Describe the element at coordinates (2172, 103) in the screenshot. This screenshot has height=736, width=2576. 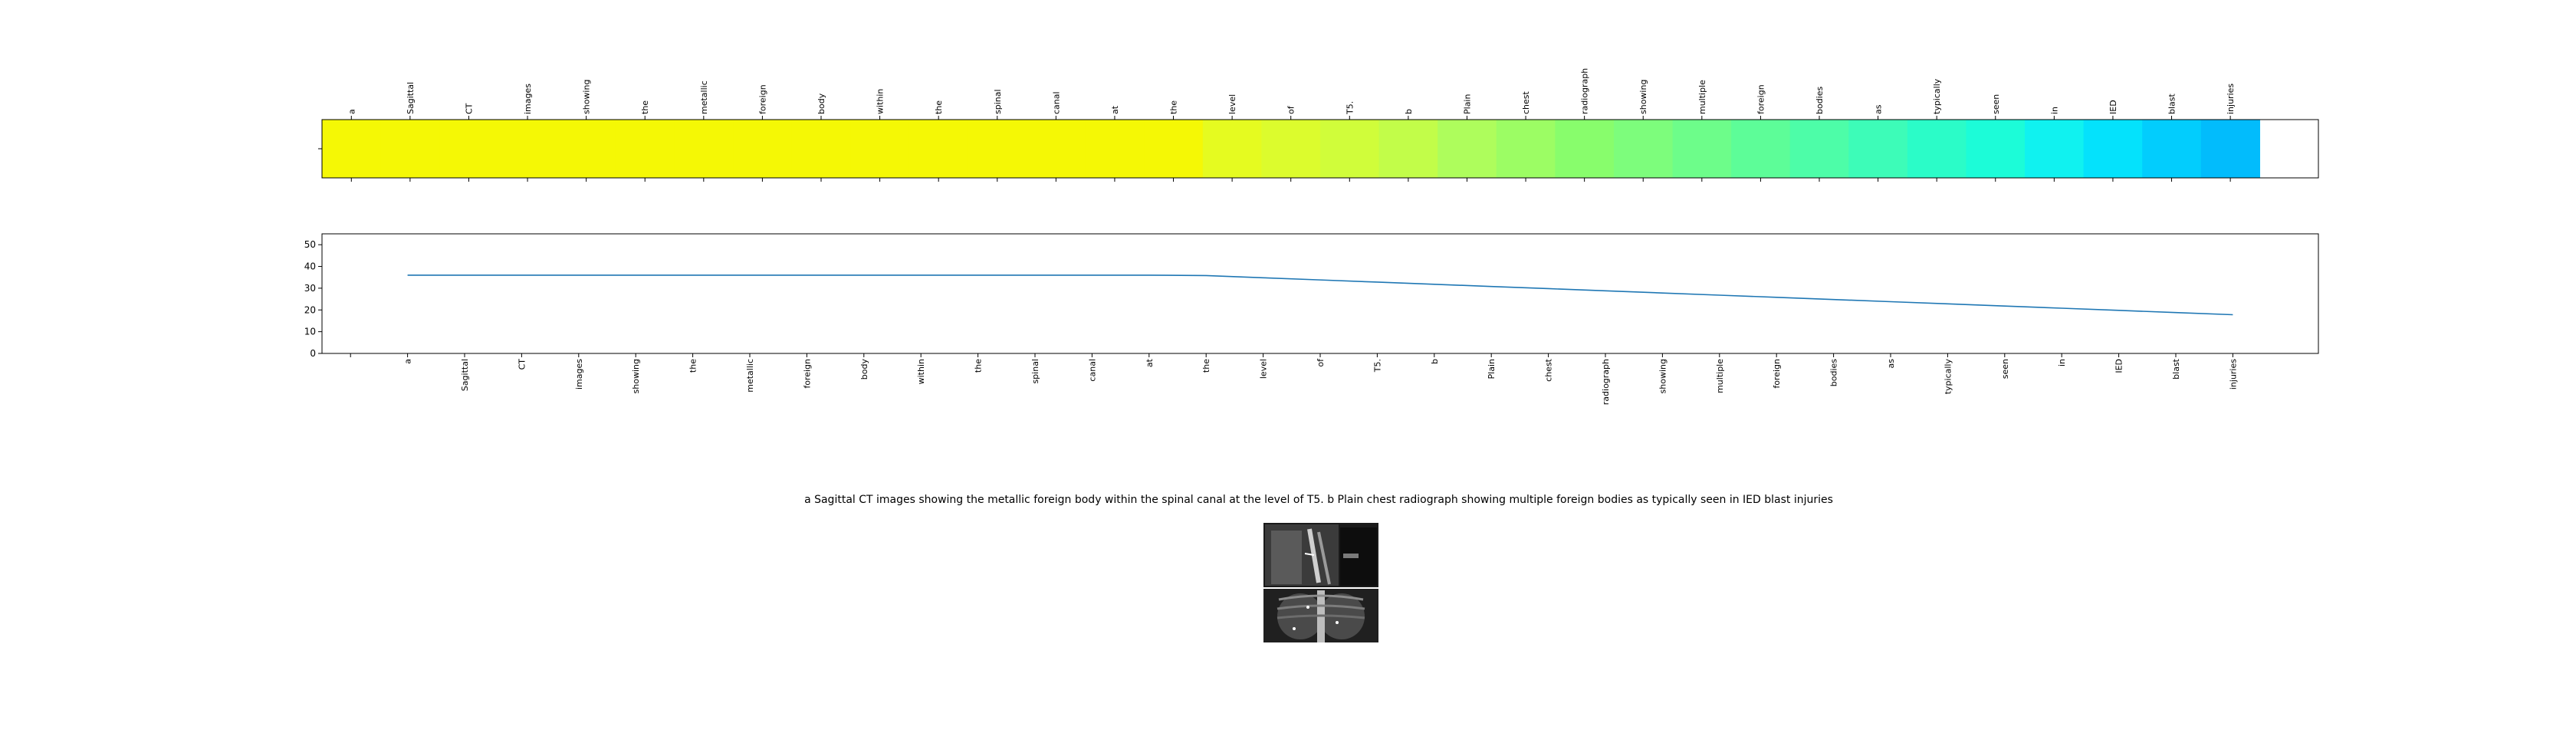
I see `heatmap-token-label: blast` at that location.